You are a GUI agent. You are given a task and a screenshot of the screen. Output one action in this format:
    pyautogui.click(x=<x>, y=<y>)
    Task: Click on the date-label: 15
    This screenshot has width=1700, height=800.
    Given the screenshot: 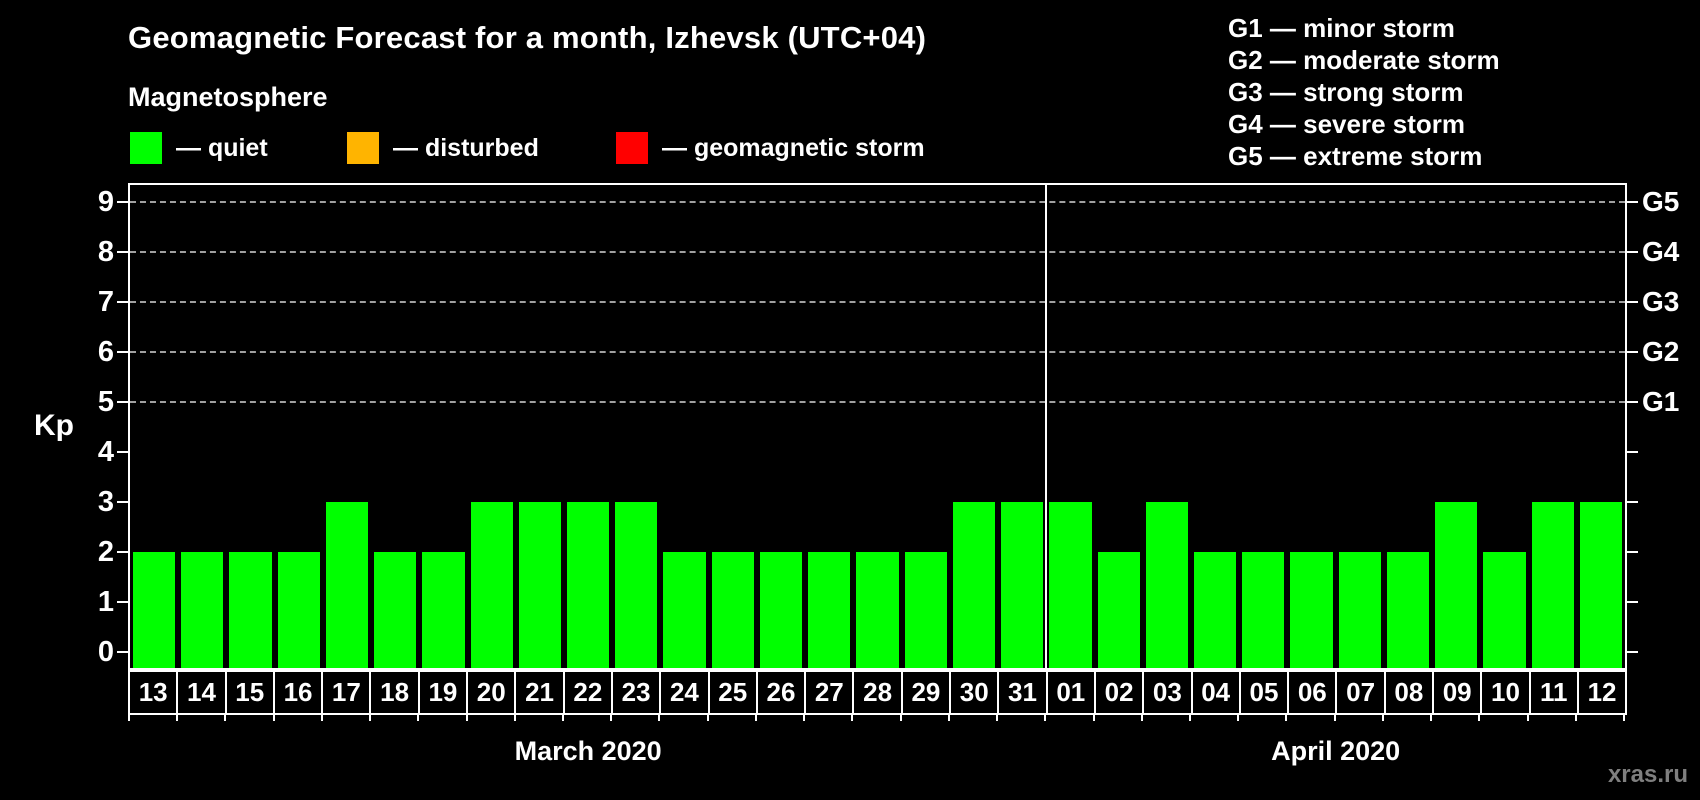 What is the action you would take?
    pyautogui.click(x=250, y=692)
    